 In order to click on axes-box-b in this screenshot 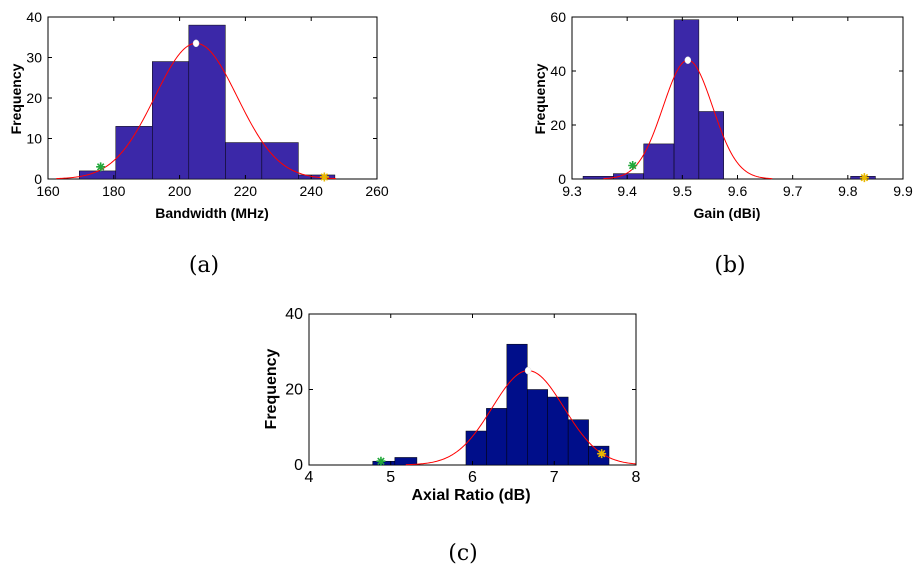, I will do `click(737, 98)`.